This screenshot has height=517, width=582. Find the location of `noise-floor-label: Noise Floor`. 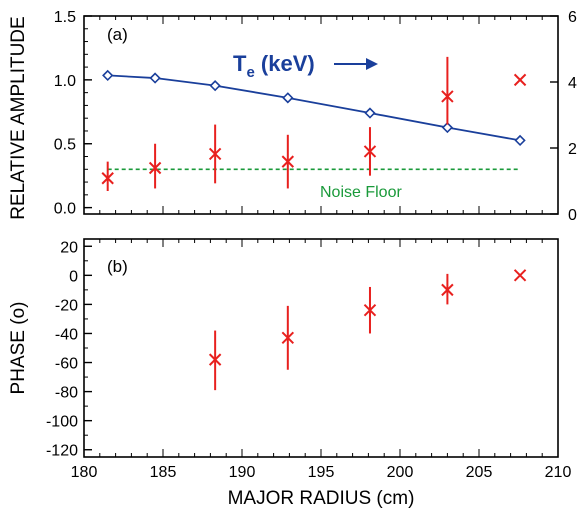

noise-floor-label: Noise Floor is located at coordinates (361, 192).